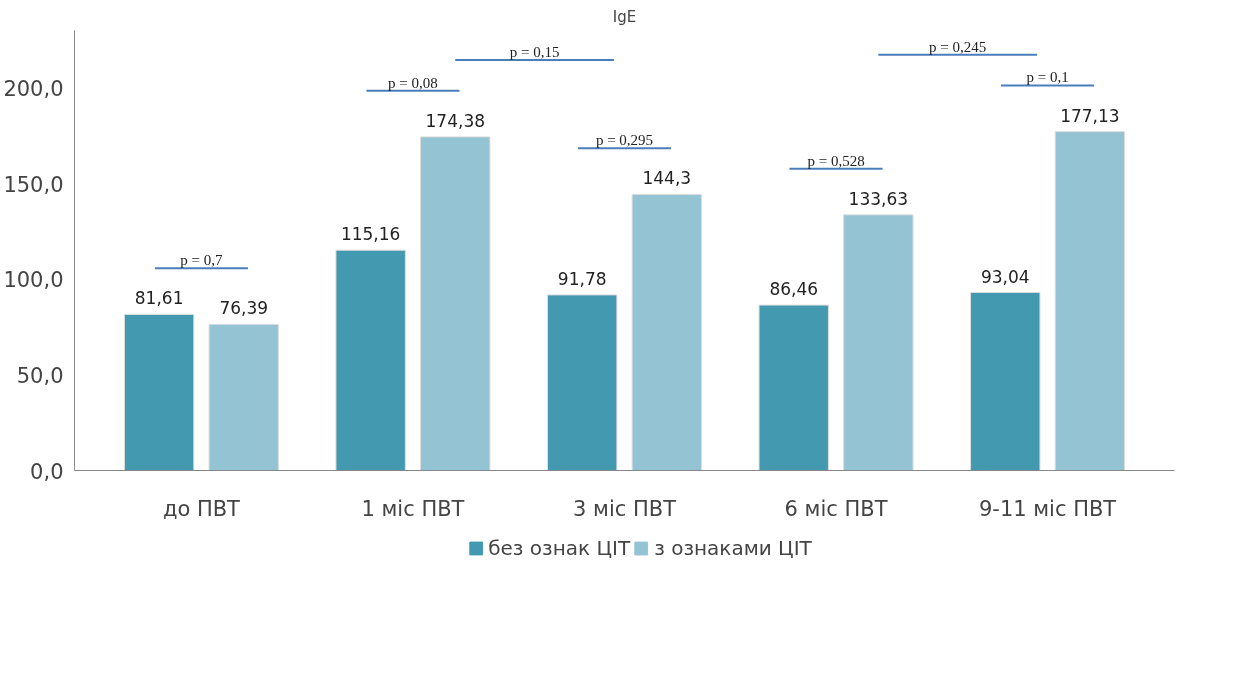  Describe the element at coordinates (624, 140) in the screenshot. I see `annotation: p = 0,295` at that location.